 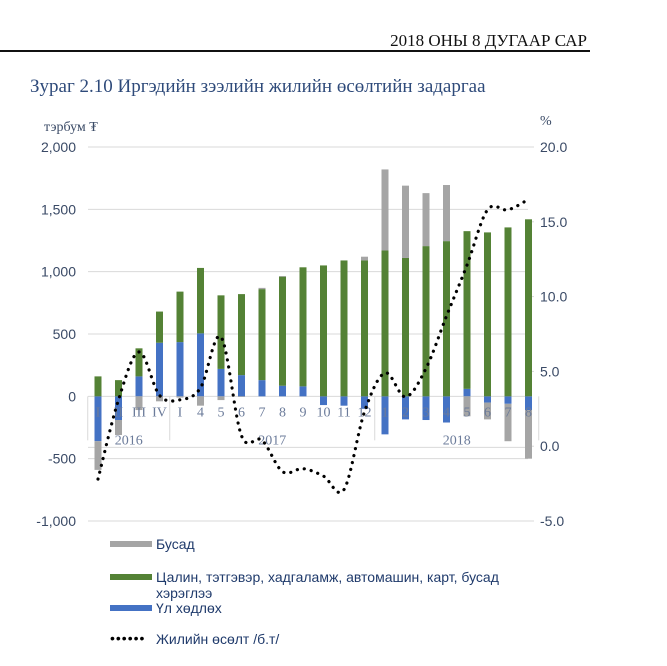 I want to click on y-tick-left: -500, so click(x=62, y=459).